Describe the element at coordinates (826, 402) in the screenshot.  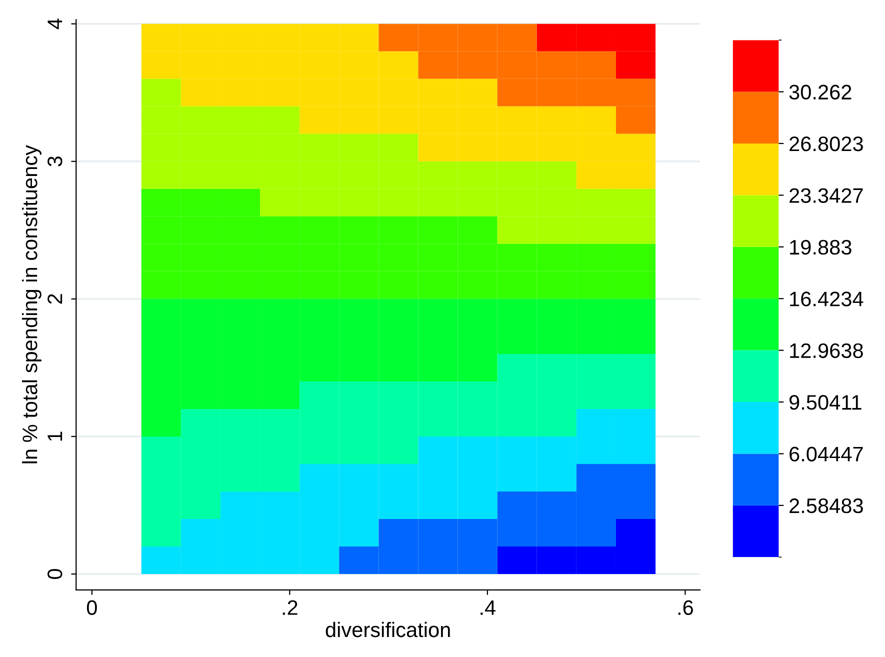
I see `color-bar-label: 9.50411` at that location.